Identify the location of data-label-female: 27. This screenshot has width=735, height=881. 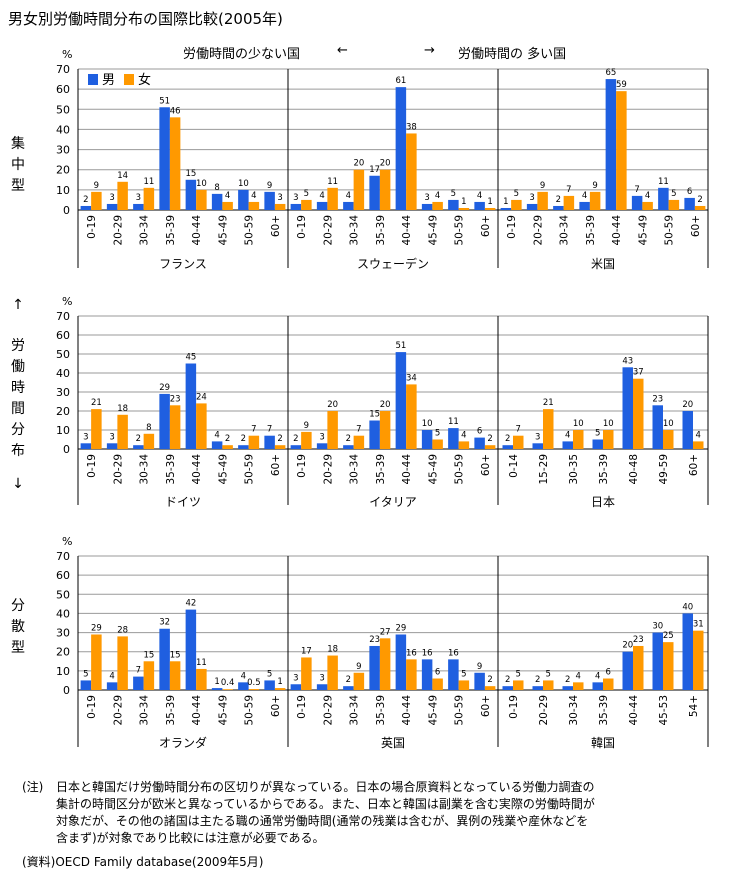
(385, 632).